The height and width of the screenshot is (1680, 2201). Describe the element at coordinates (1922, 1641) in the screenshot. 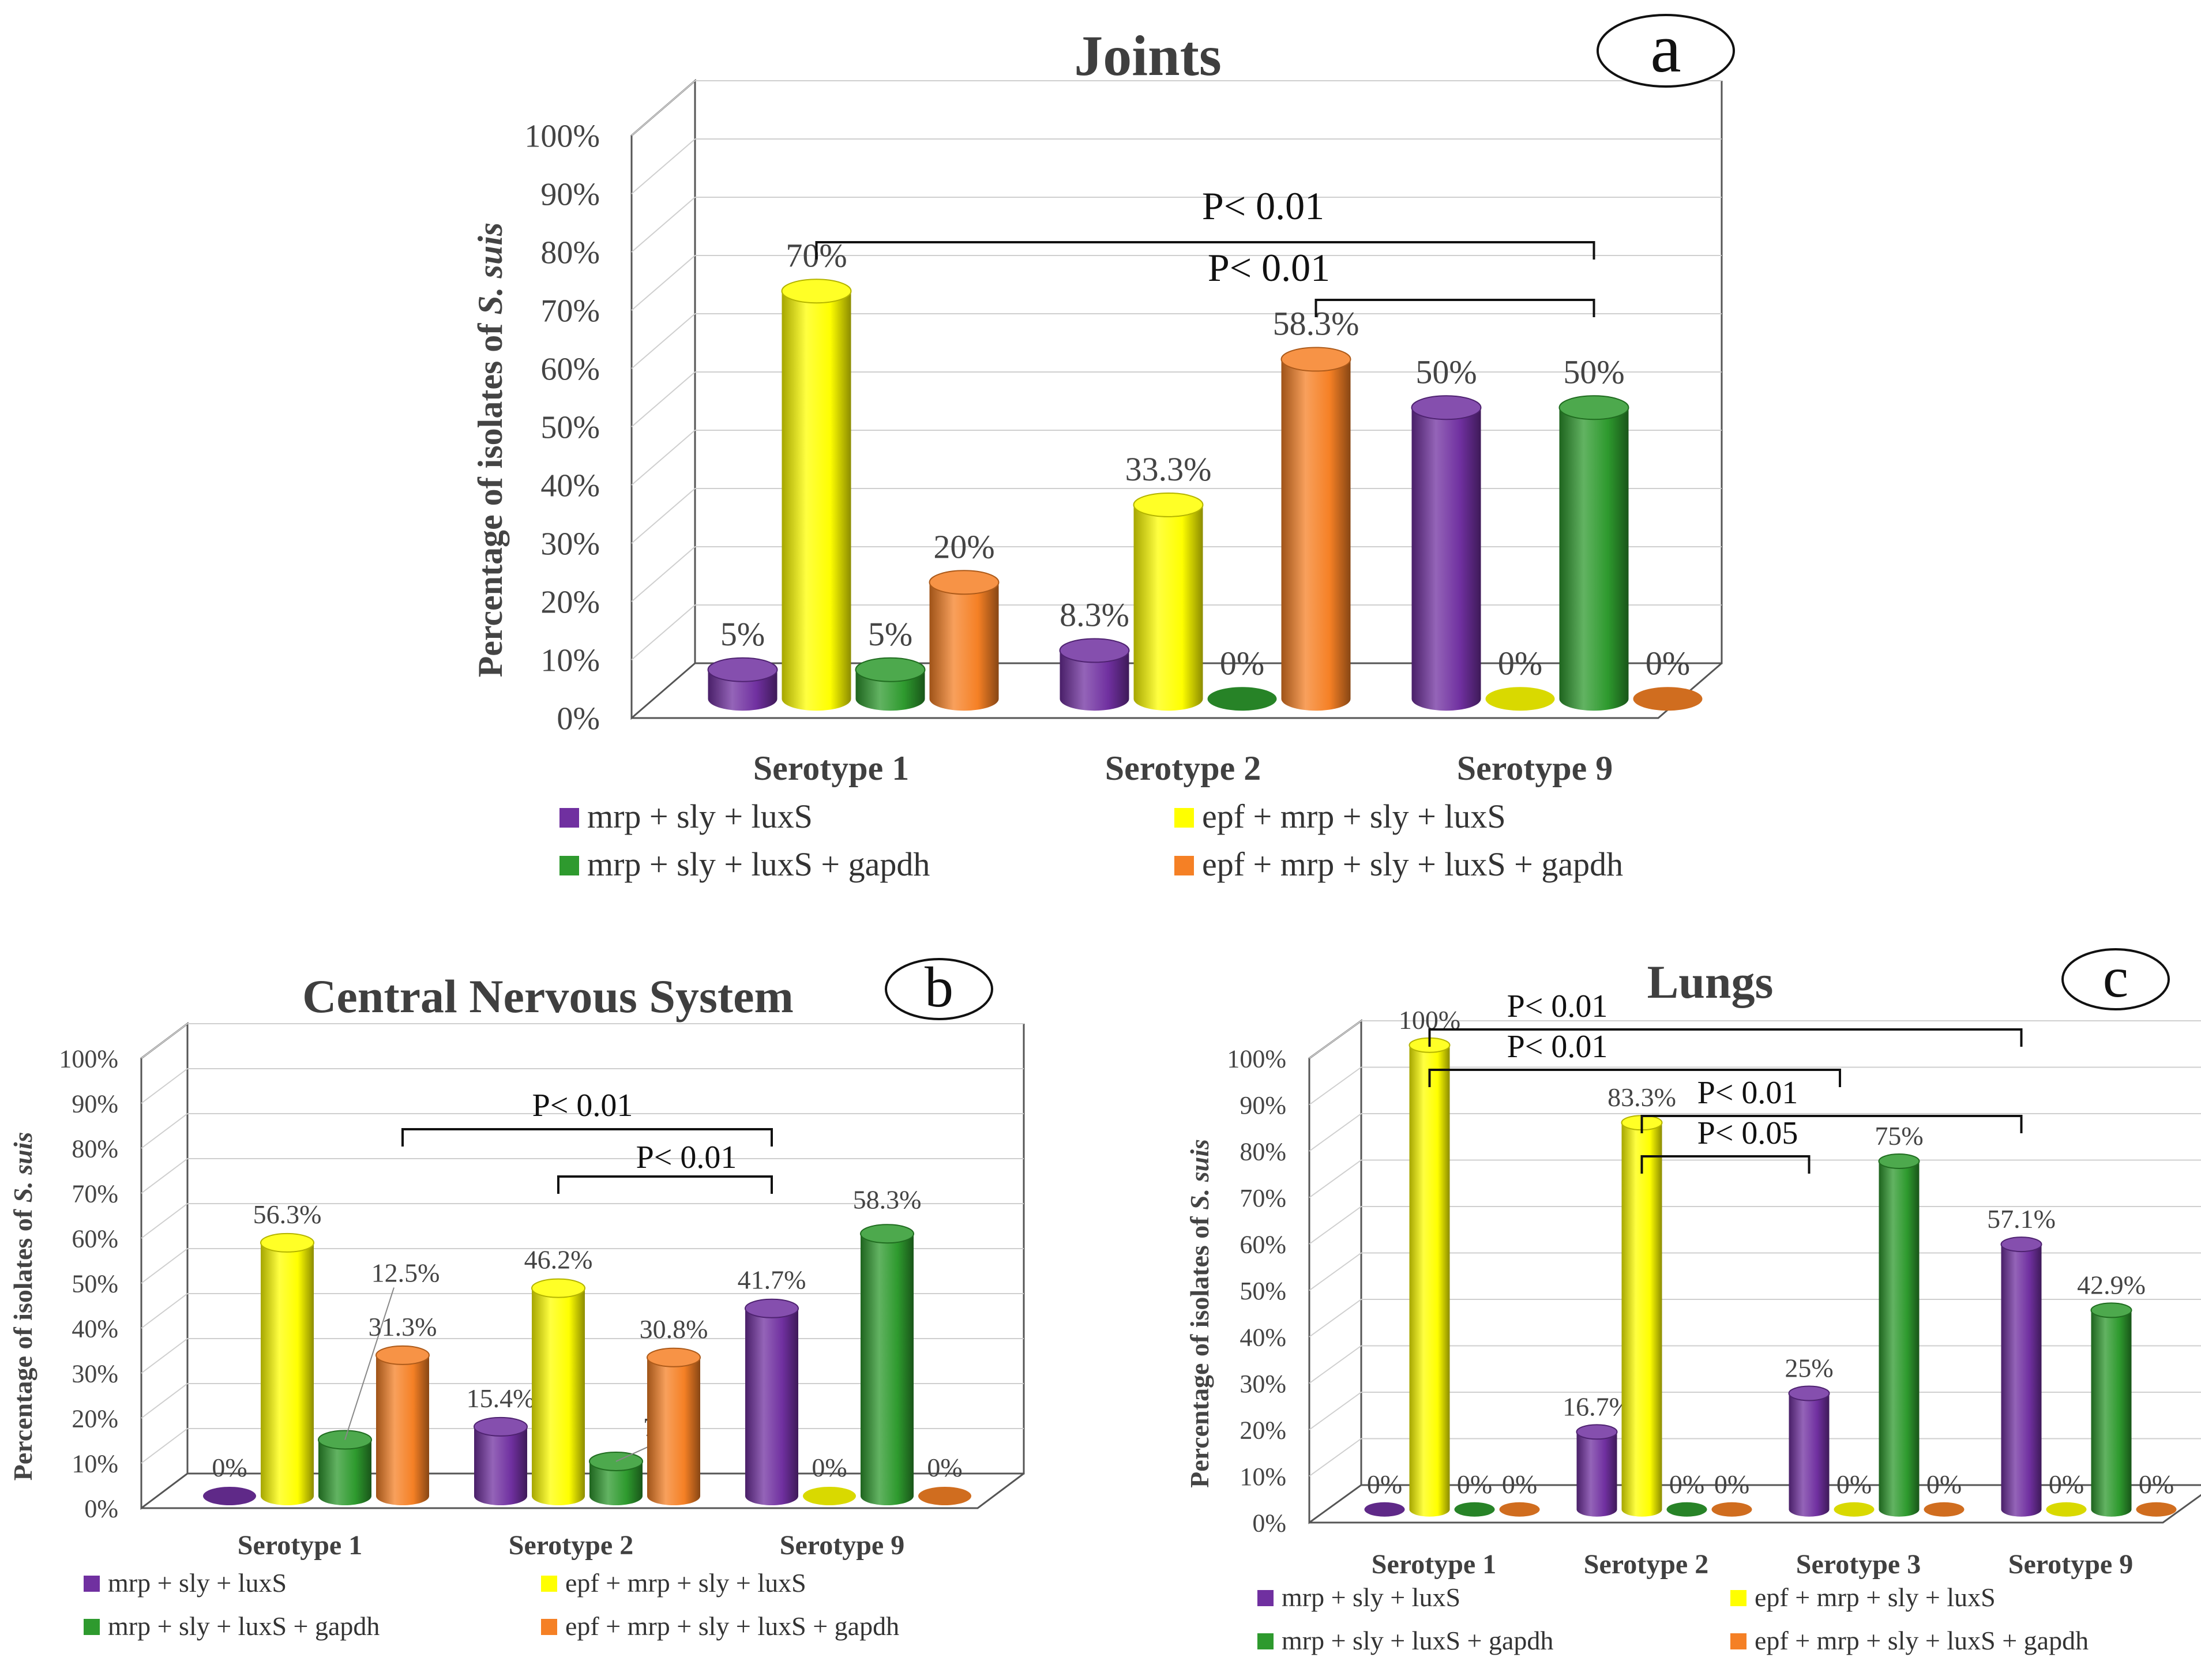

I see `legend-label: epf + mrp + sly + luxS + gapdh` at that location.